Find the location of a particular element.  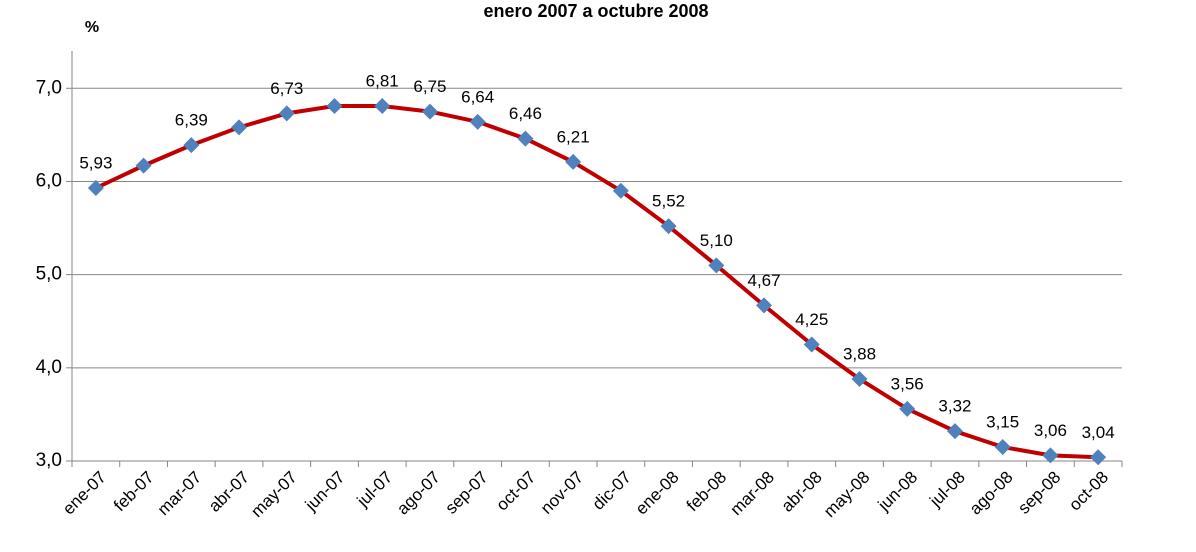

data-label: 6,73 is located at coordinates (286, 88).